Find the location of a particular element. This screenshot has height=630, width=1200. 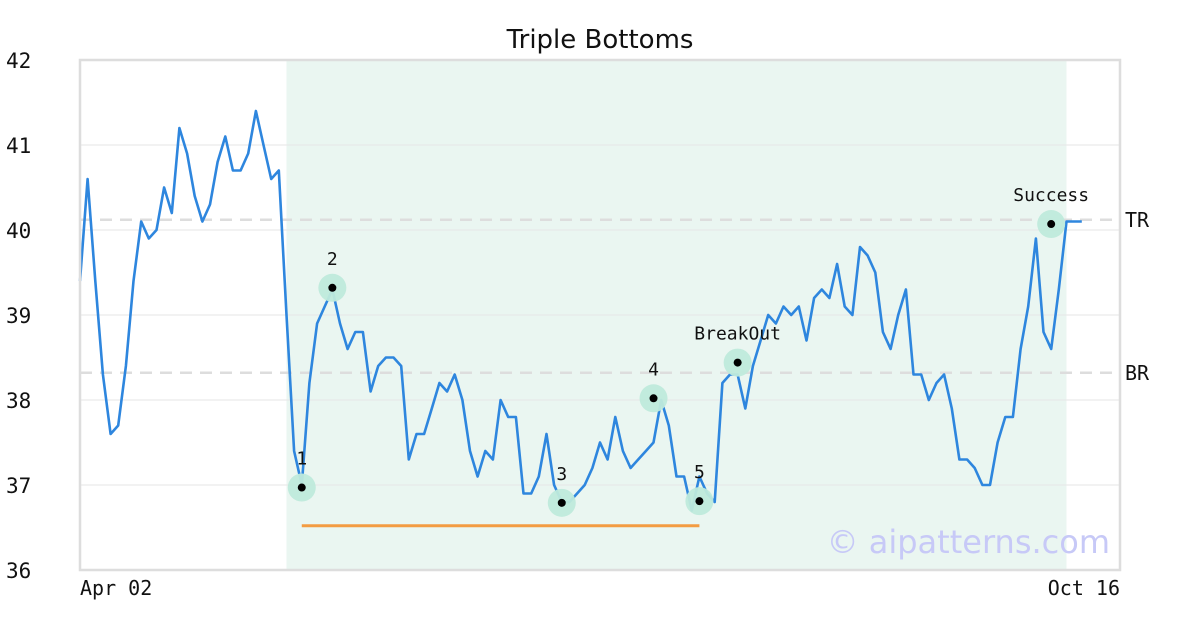

marker-label: 2 is located at coordinates (332, 259).